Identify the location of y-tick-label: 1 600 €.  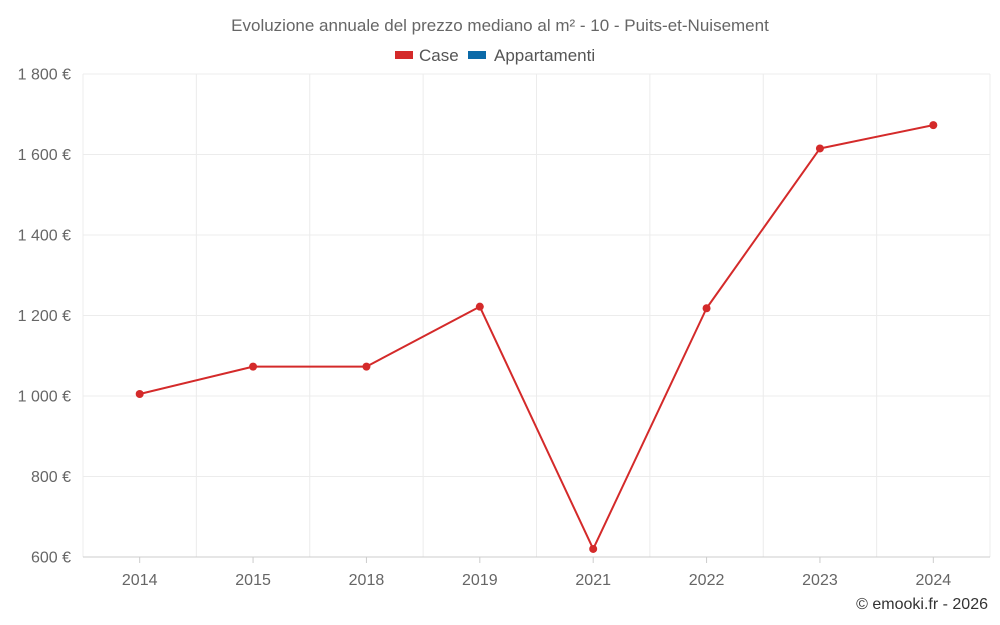
(44, 155).